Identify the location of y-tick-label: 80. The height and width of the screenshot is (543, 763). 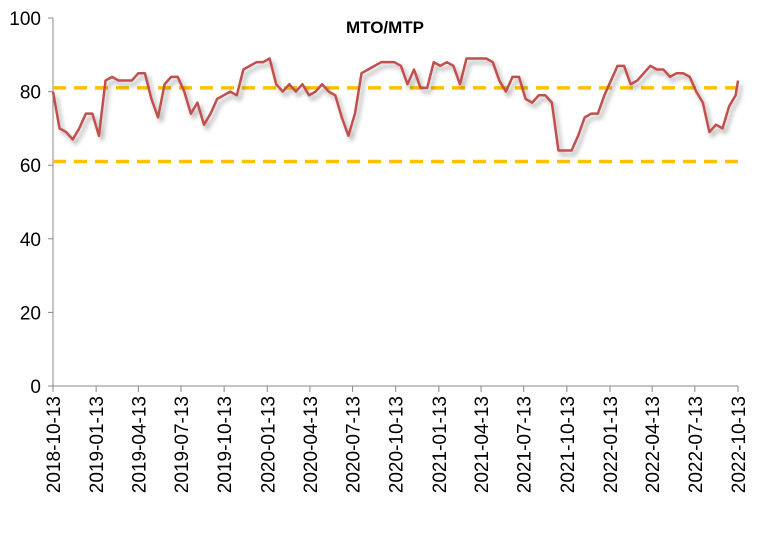
(30, 93).